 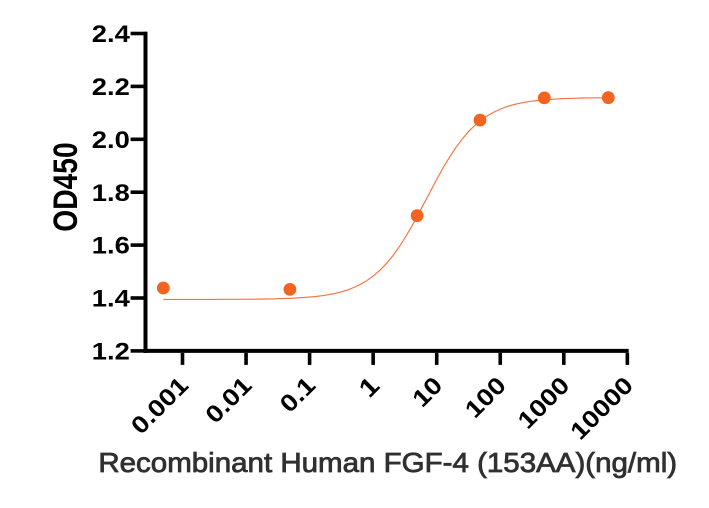 I want to click on svg-text: 2.0, so click(x=111, y=140).